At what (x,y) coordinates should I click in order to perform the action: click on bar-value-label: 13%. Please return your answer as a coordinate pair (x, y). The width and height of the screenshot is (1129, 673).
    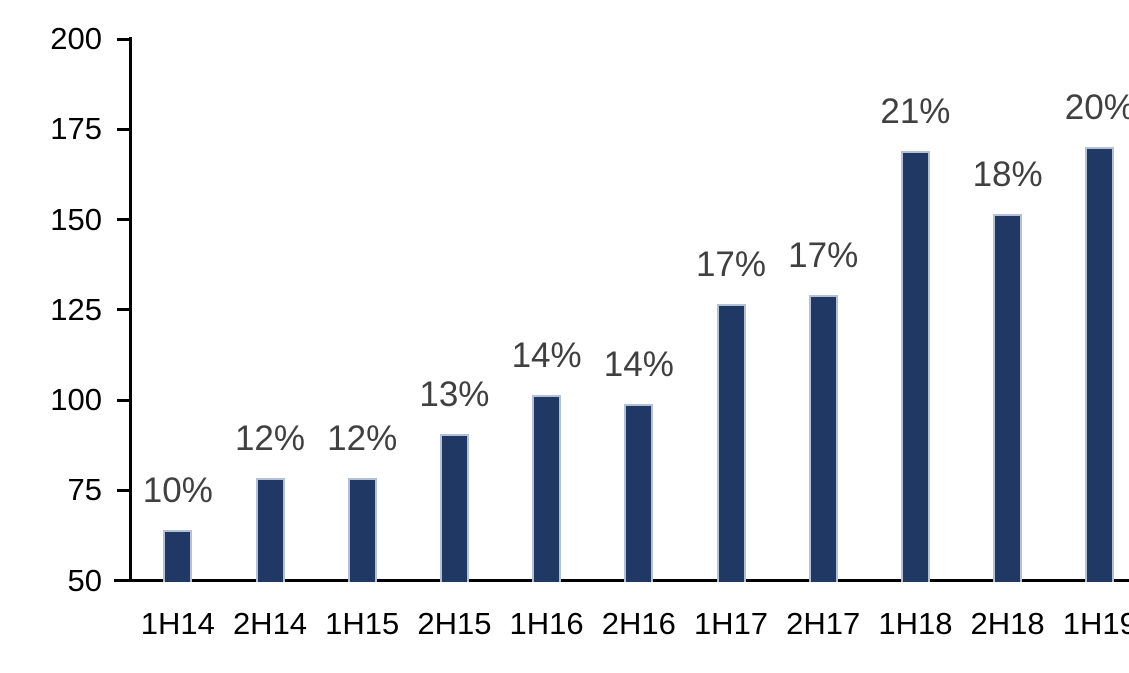
    Looking at the image, I should click on (454, 395).